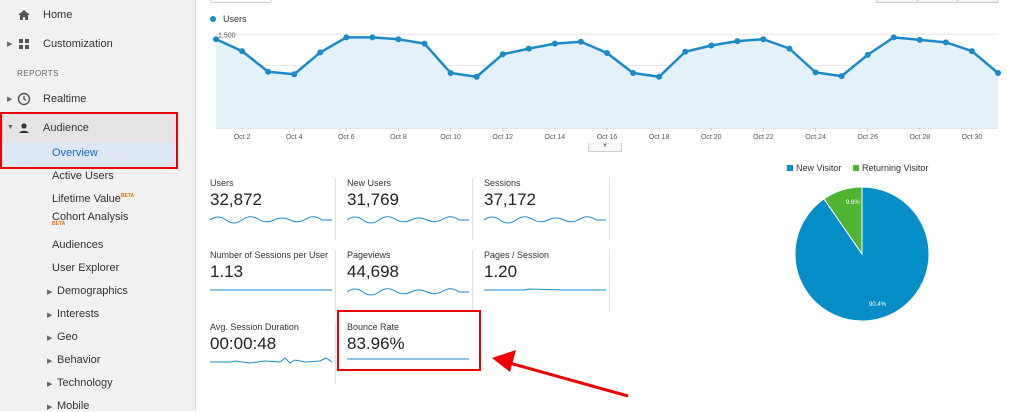  Describe the element at coordinates (10, 127) in the screenshot. I see `chevron-down-icon: ▼` at that location.